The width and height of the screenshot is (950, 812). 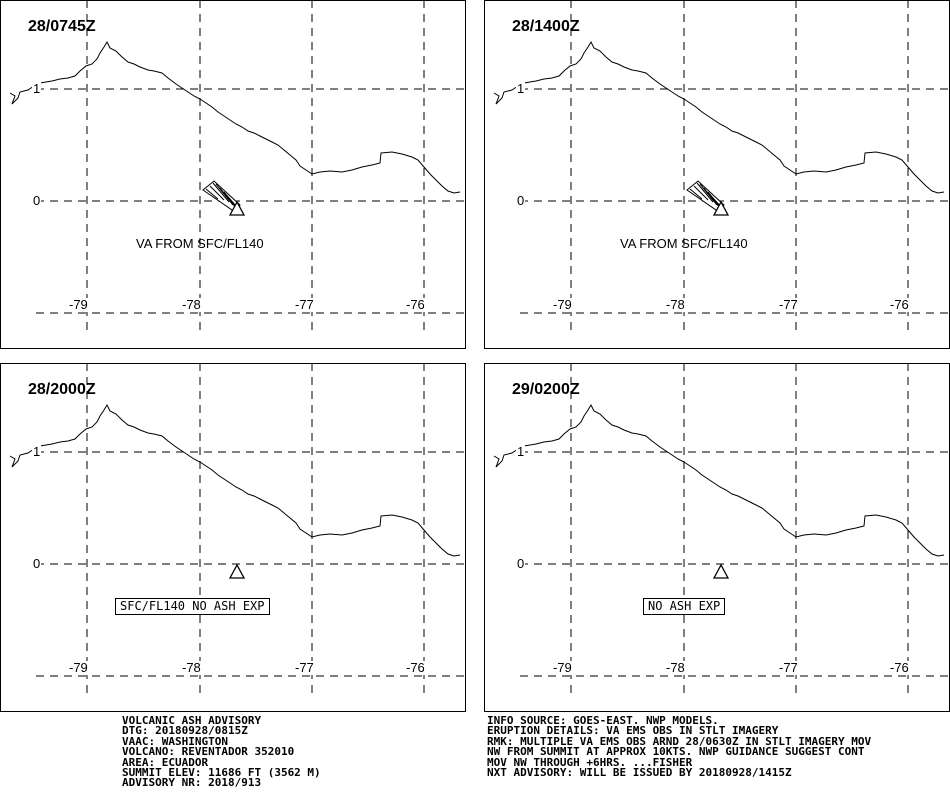 What do you see at coordinates (603, 720) in the screenshot?
I see `advisory-line: INFO SOURCE: GOES-EAST. NWP MODELS.` at bounding box center [603, 720].